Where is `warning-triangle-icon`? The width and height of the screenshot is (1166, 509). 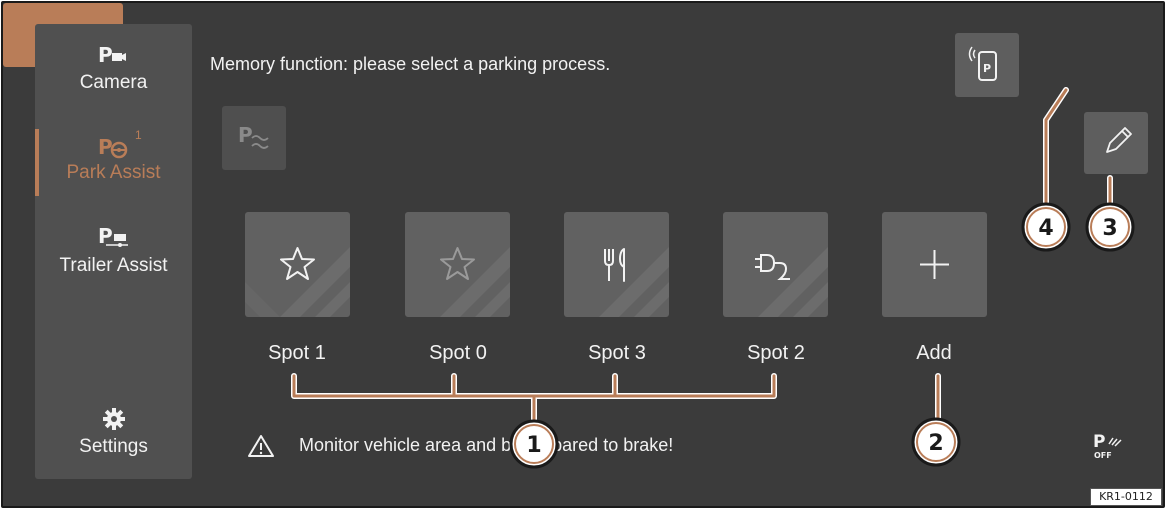 warning-triangle-icon is located at coordinates (261, 446).